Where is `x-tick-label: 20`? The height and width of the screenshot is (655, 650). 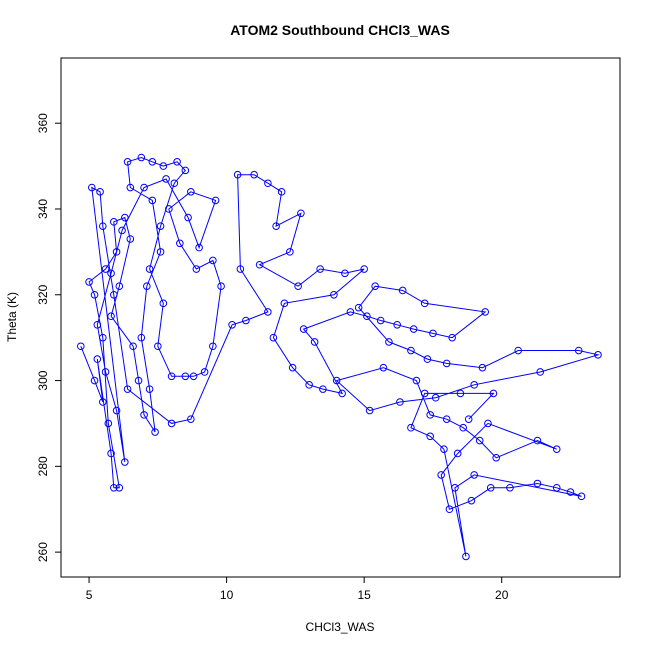 x-tick-label: 20 is located at coordinates (502, 595).